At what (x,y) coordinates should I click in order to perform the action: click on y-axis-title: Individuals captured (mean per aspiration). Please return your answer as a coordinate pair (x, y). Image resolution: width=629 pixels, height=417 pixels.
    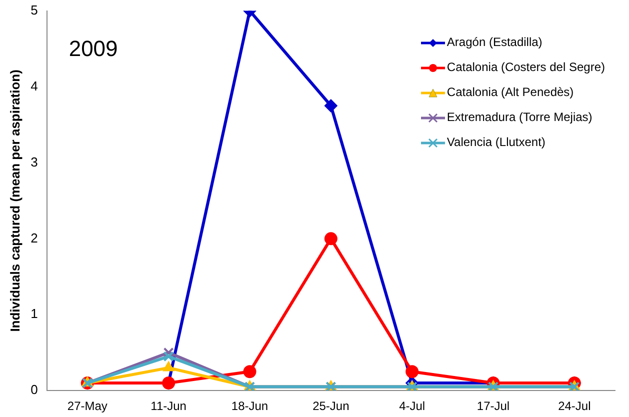
    Looking at the image, I should click on (14, 201).